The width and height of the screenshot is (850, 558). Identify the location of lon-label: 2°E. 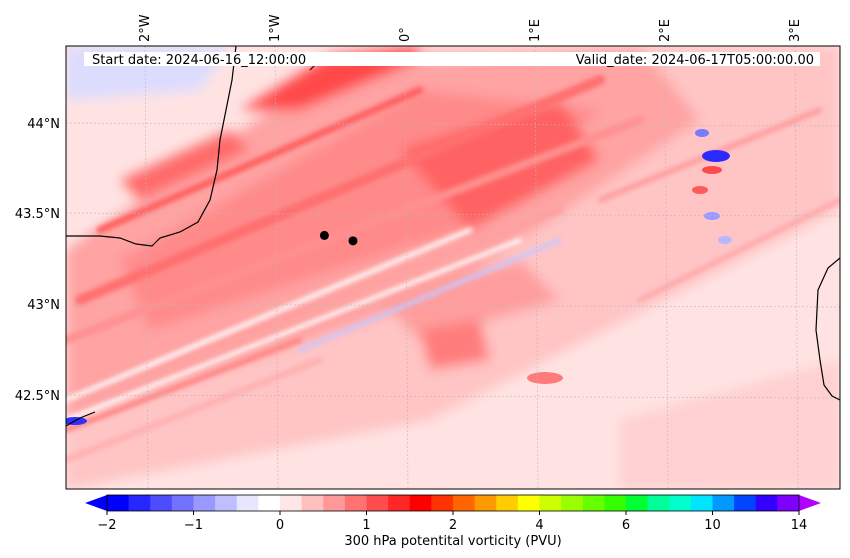
(665, 30).